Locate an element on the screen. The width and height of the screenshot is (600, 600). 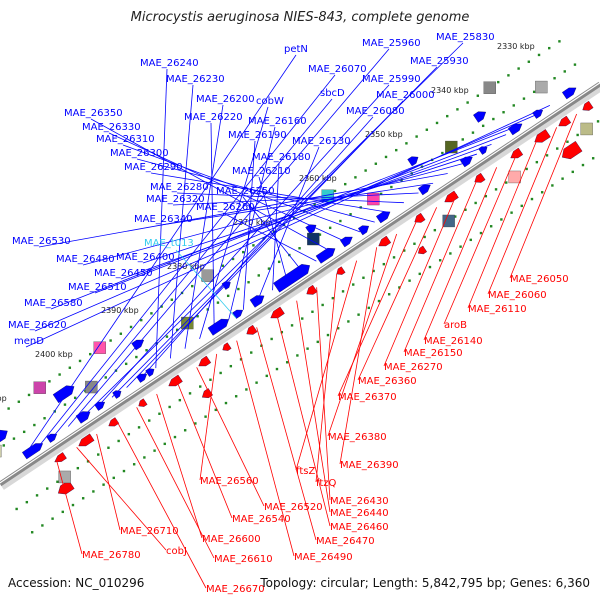
forward-gene-18-shape is located at coordinates (515, 129).